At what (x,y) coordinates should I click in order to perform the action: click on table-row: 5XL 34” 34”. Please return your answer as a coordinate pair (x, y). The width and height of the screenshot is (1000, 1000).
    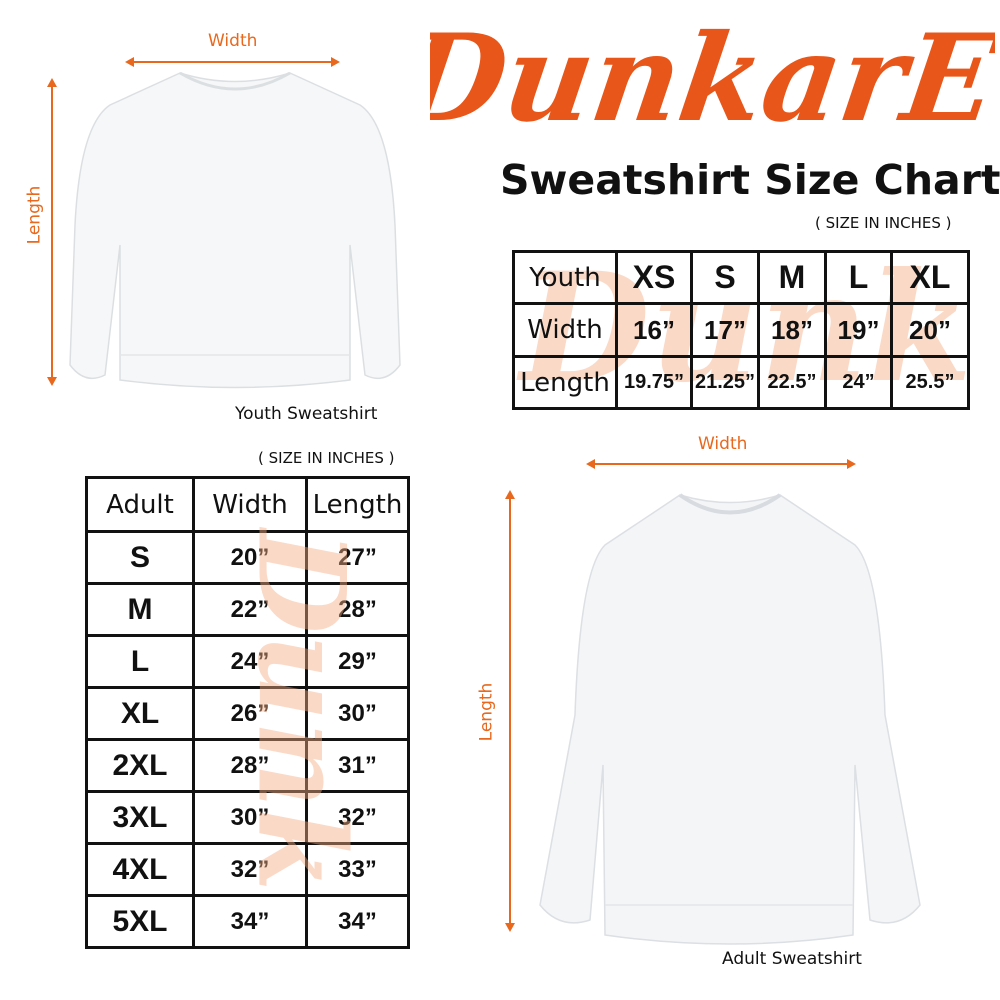
    Looking at the image, I should click on (247, 921).